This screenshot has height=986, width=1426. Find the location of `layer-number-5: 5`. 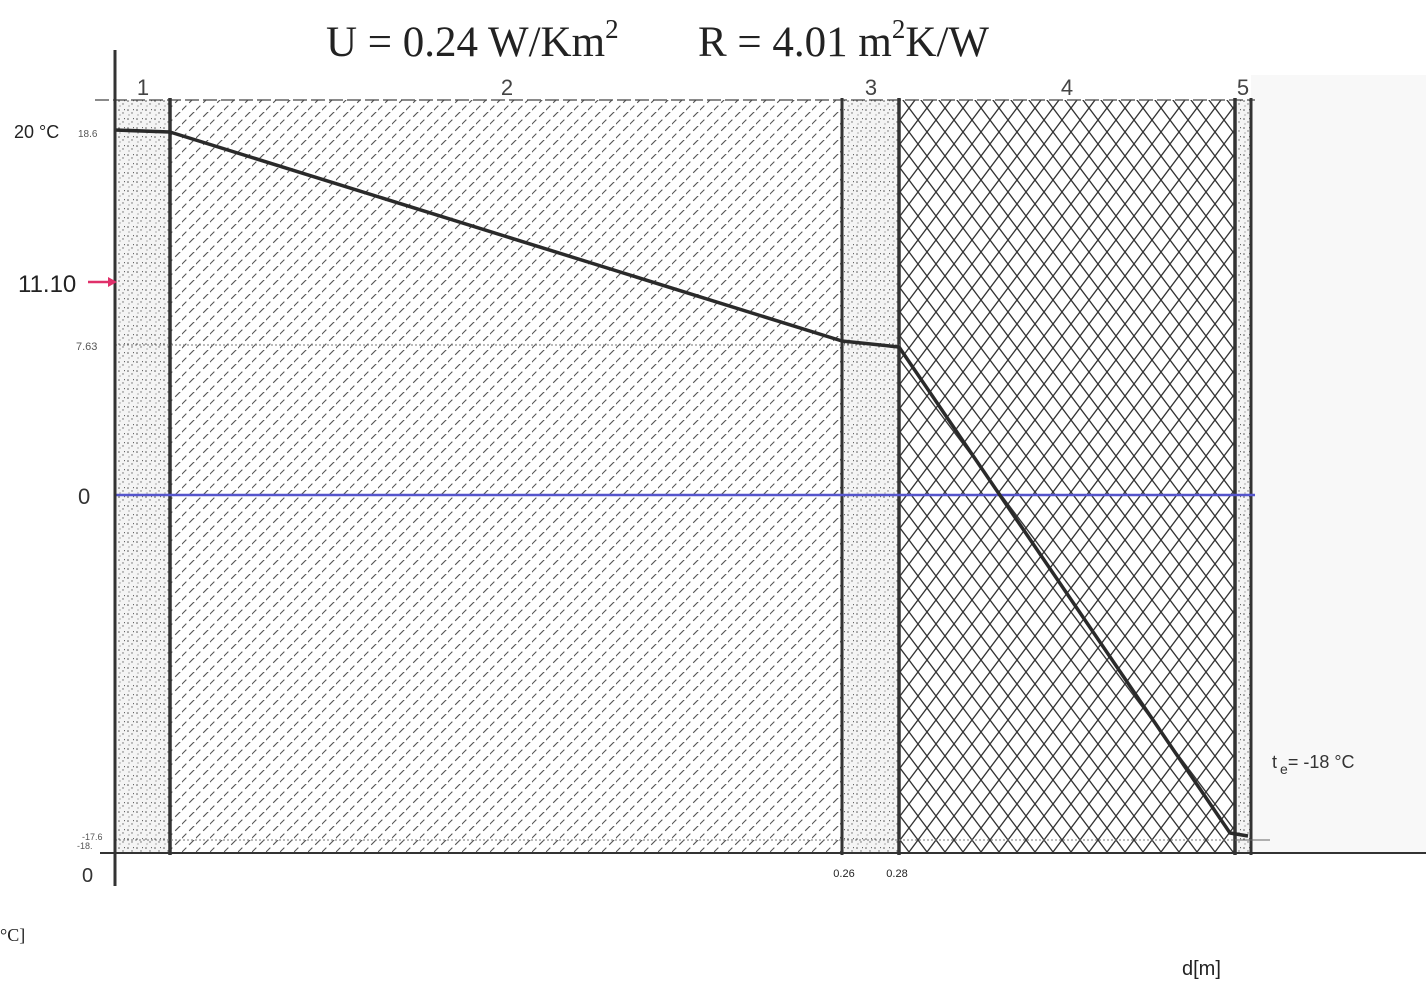

layer-number-5: 5 is located at coordinates (1243, 87).